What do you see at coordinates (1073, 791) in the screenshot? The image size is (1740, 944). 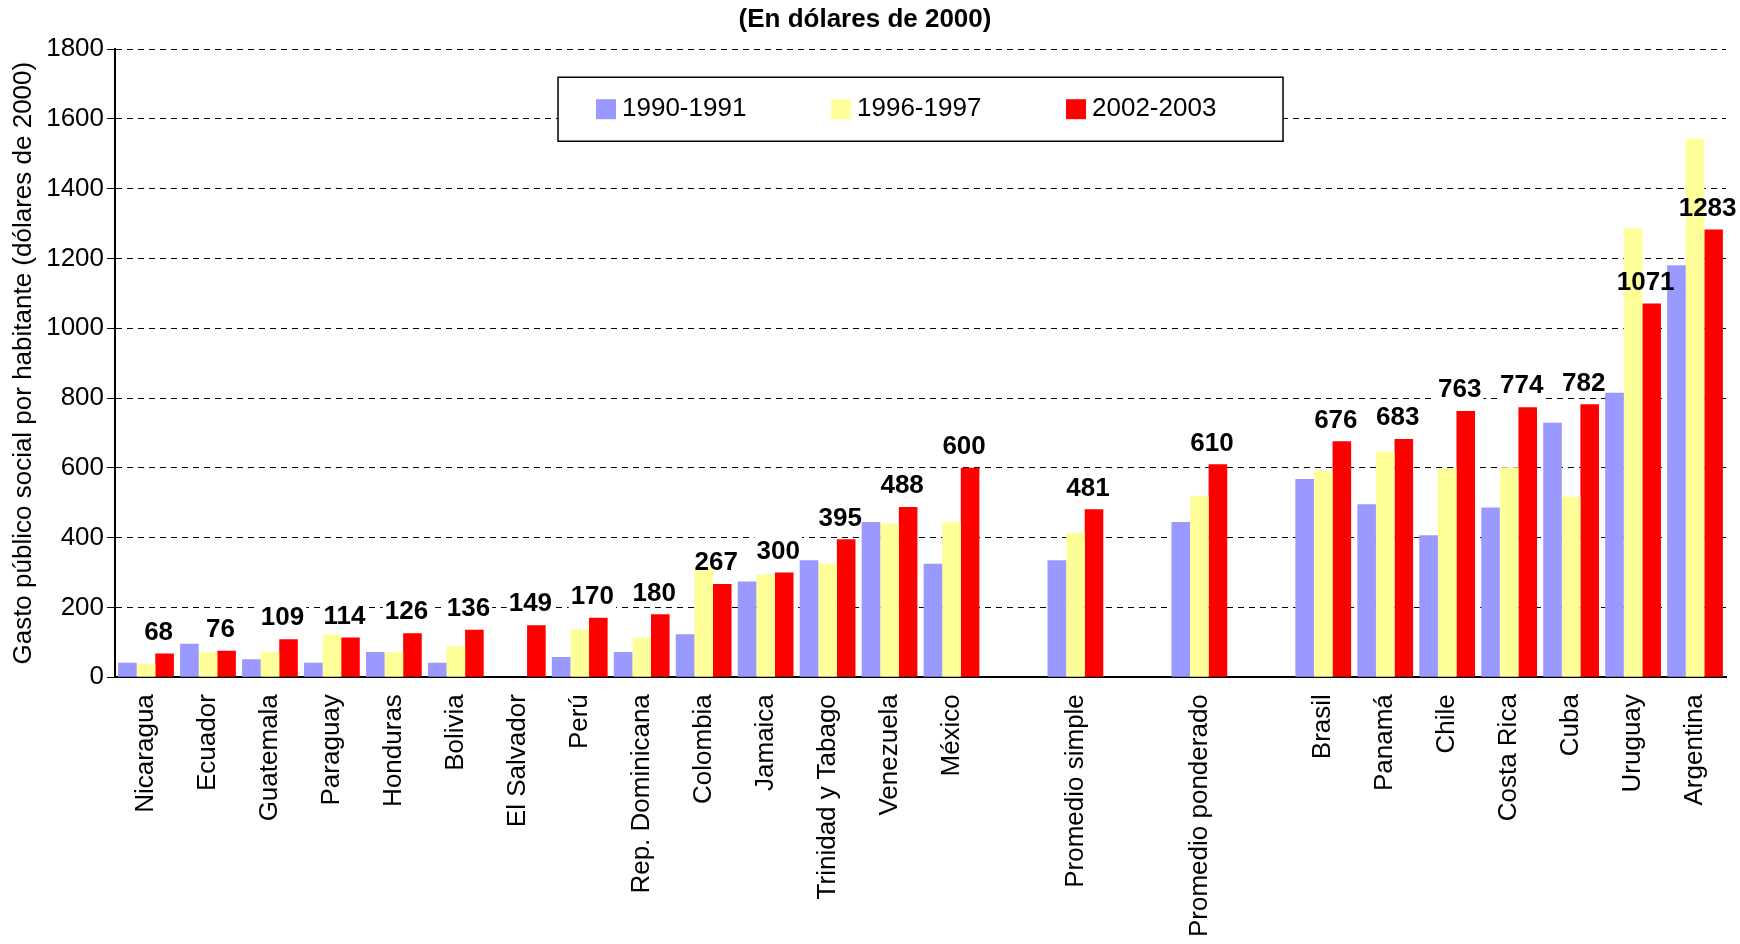 I see `x-tick-label: Promedio simple` at bounding box center [1073, 791].